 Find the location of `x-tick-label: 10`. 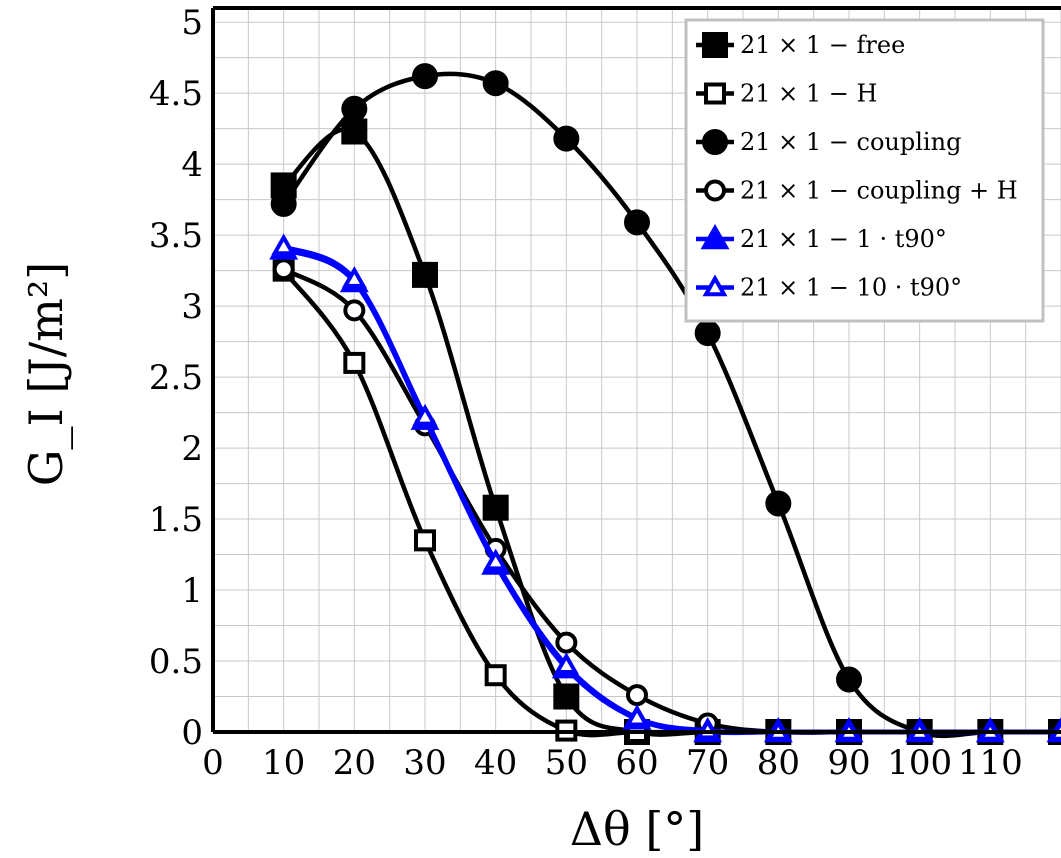

x-tick-label: 10 is located at coordinates (283, 763).